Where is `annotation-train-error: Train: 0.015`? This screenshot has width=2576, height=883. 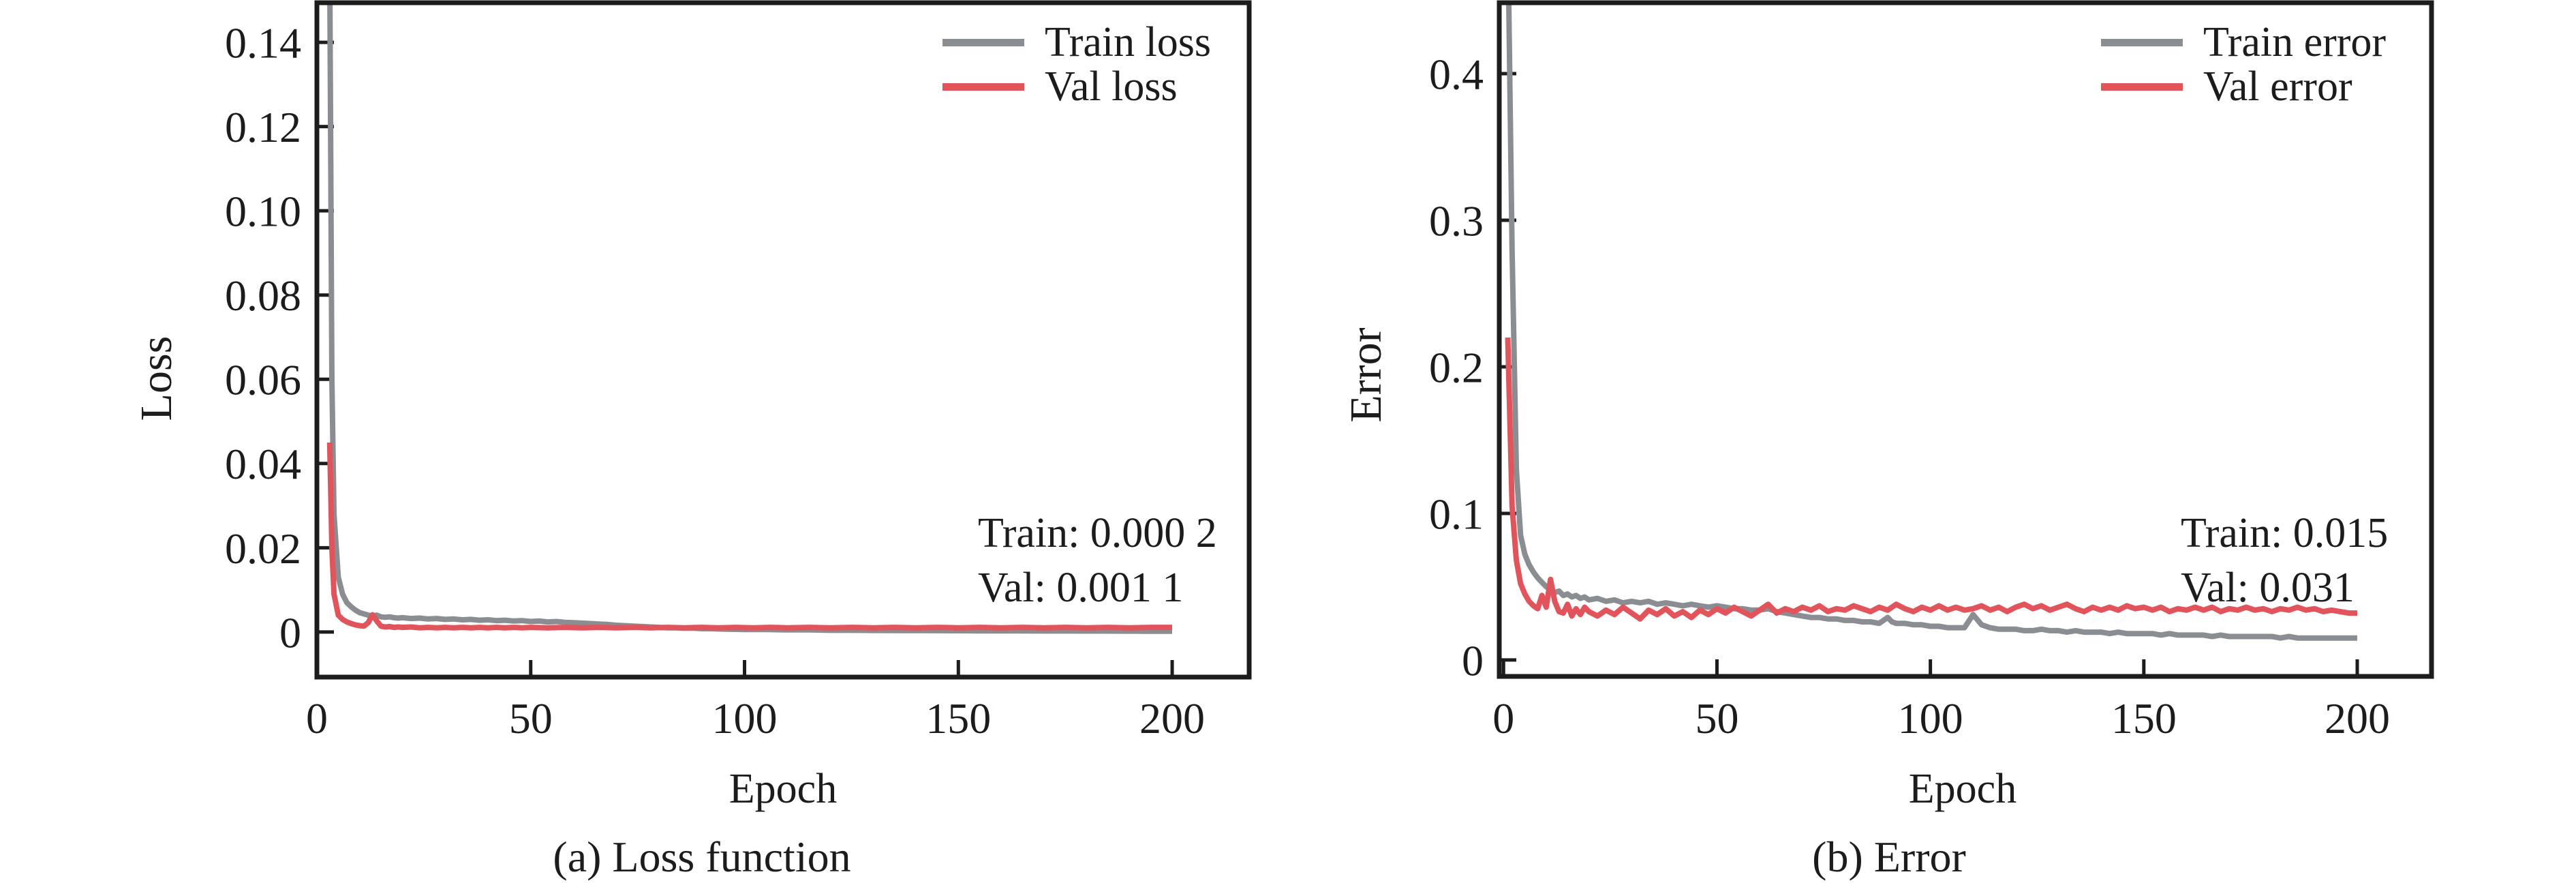
annotation-train-error: Train: 0.015 is located at coordinates (2285, 533).